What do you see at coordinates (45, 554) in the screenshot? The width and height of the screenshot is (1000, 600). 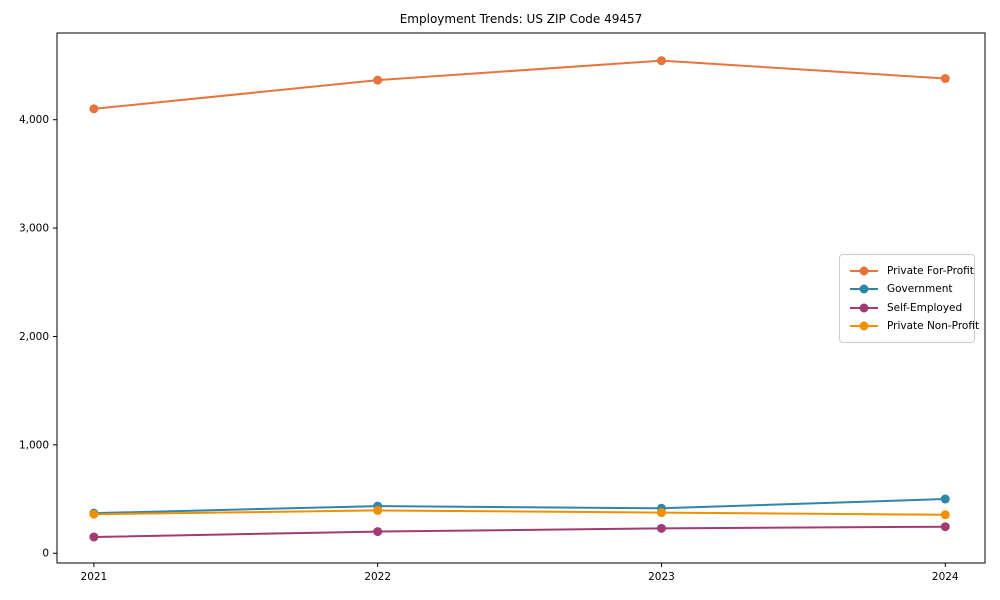 I see `y-tick-label: 0` at bounding box center [45, 554].